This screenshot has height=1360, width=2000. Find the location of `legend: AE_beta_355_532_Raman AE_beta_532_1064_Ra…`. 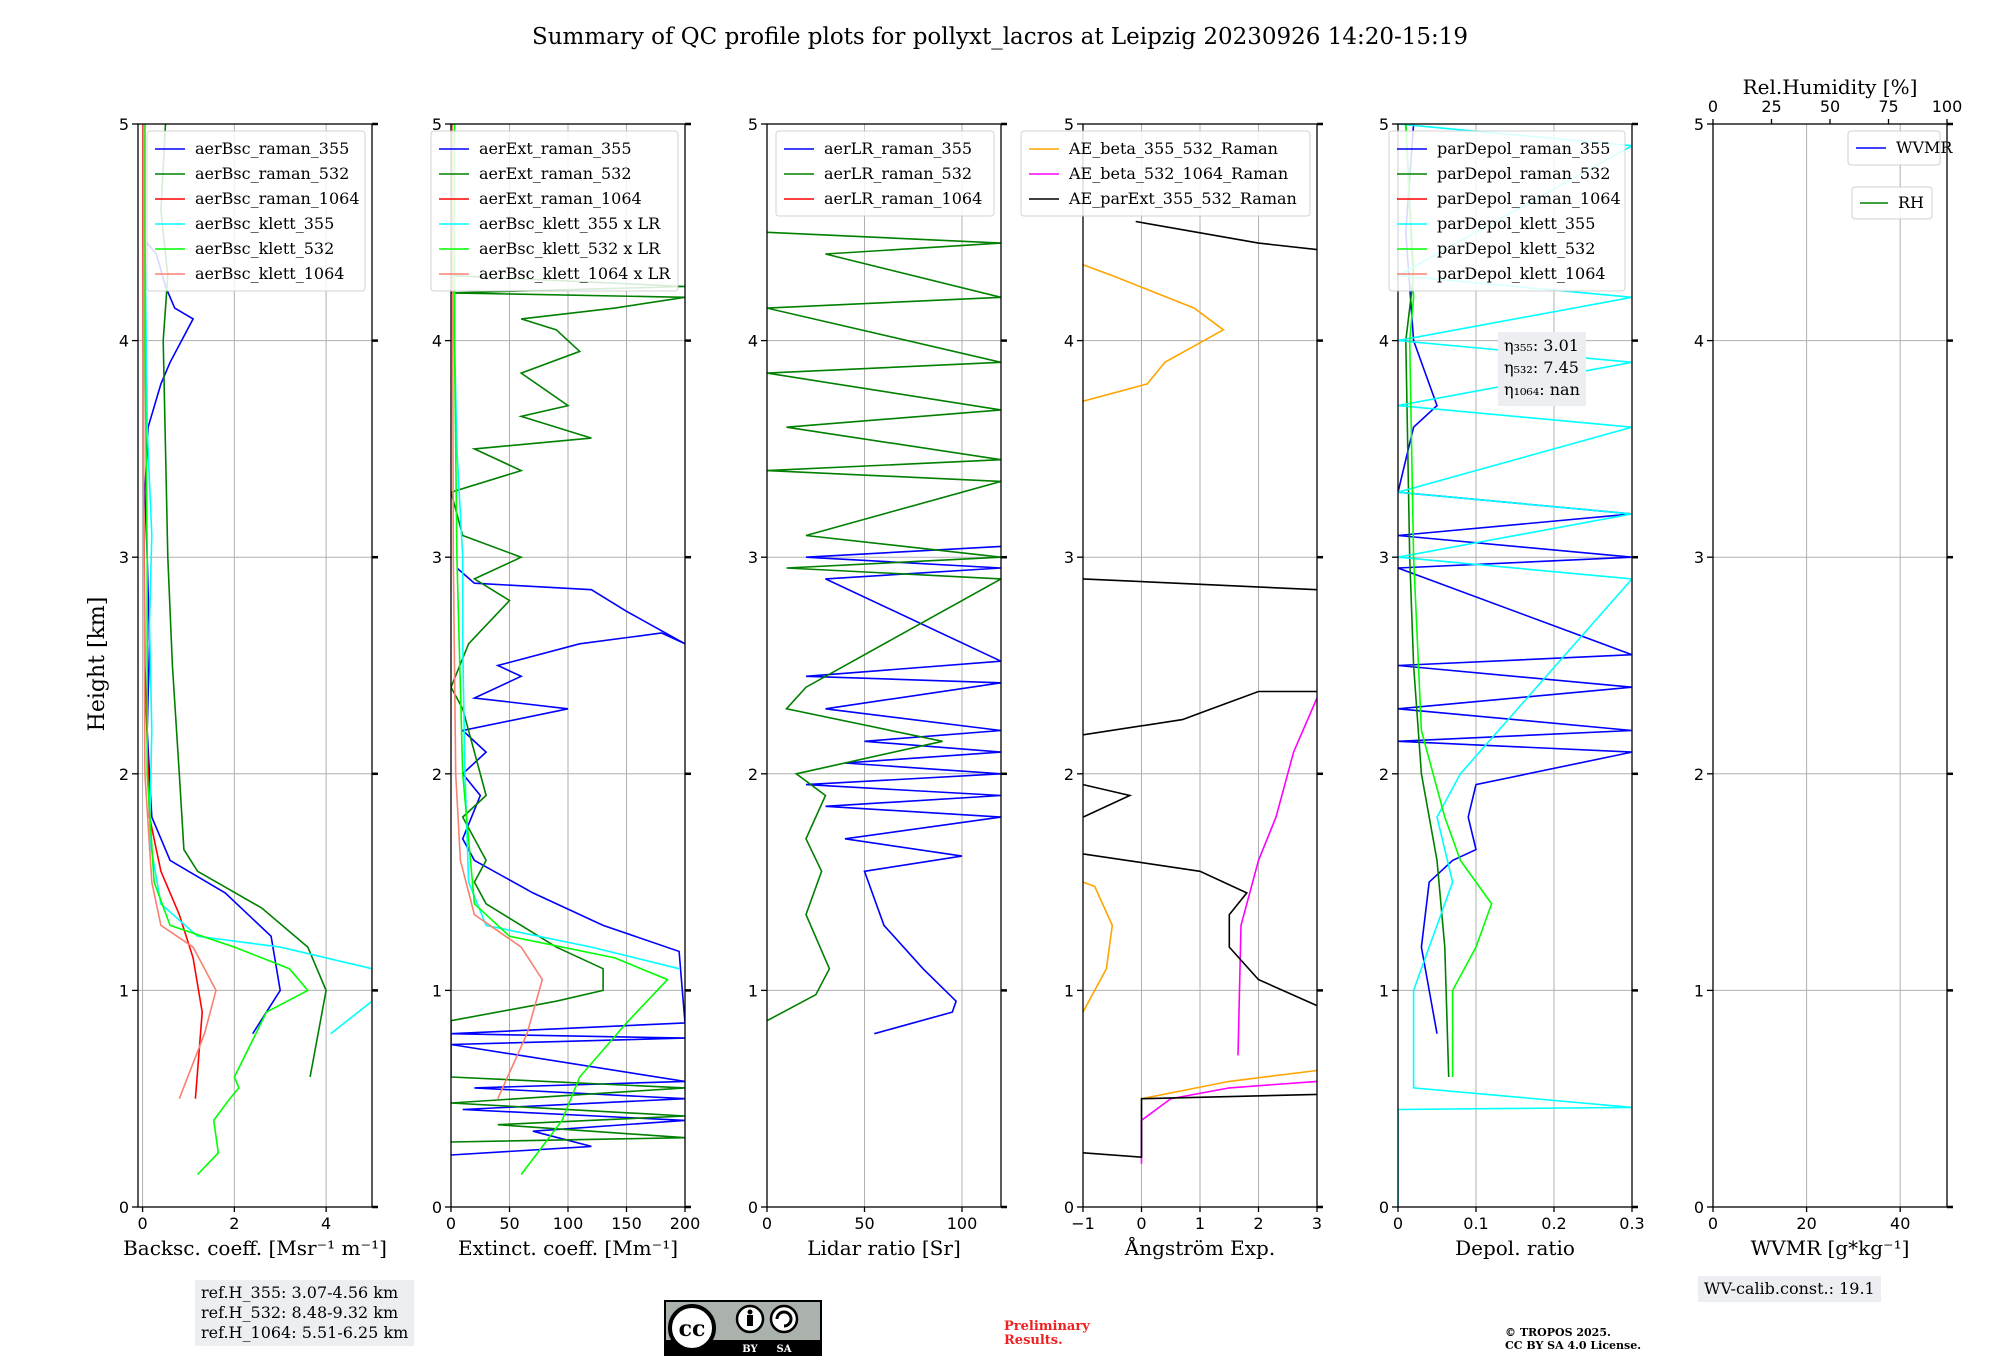

legend: AE_beta_355_532_Raman AE_beta_532_1064_Ra… is located at coordinates (1165, 173).